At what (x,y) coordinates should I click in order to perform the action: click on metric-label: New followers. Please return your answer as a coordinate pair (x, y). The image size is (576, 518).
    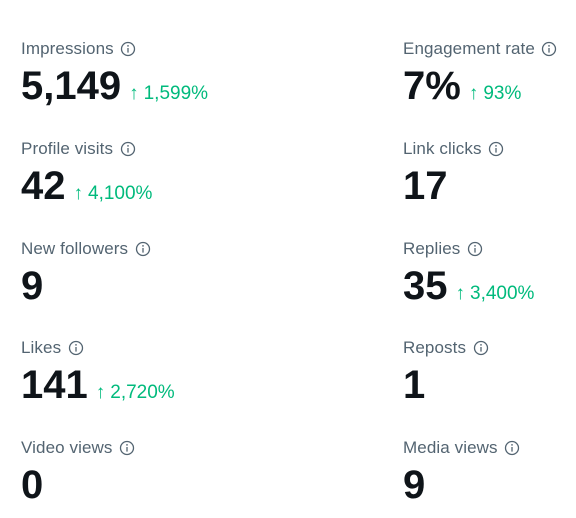
    Looking at the image, I should click on (75, 248).